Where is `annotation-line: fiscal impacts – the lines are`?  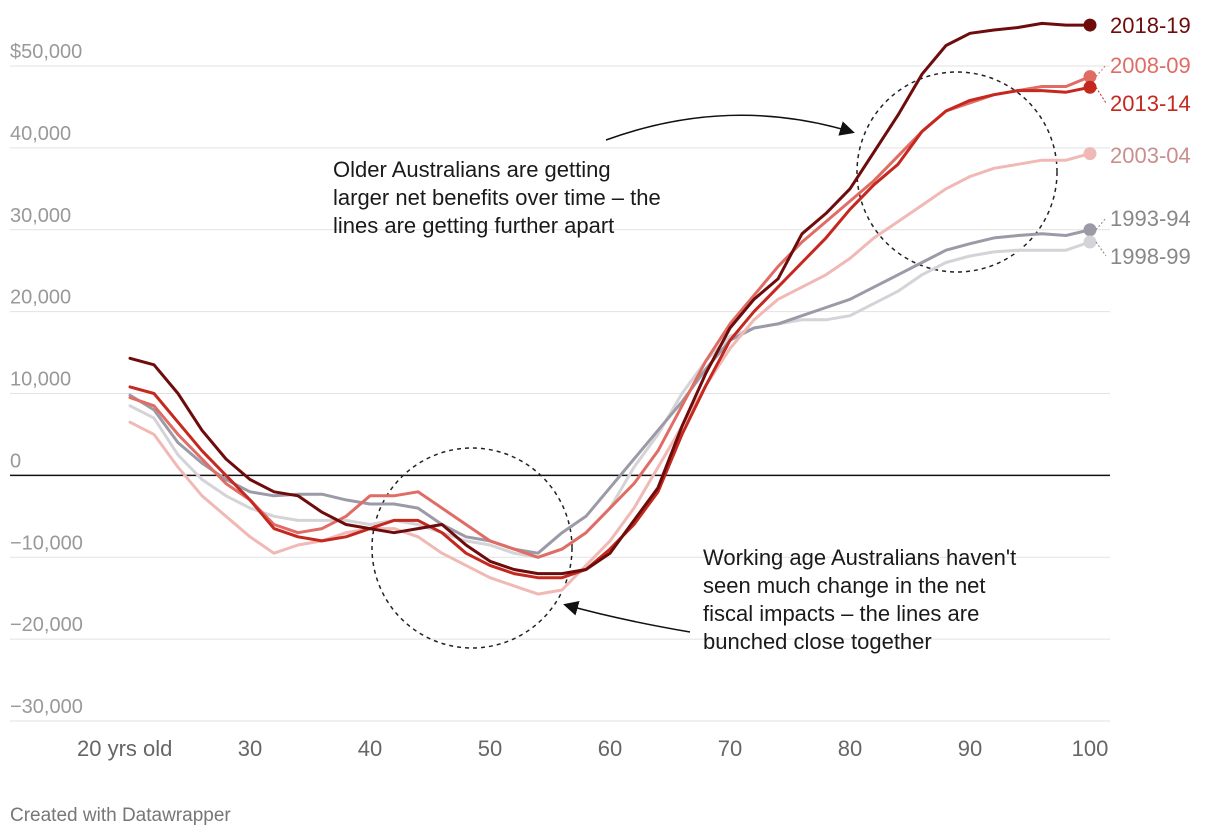
annotation-line: fiscal impacts – the lines are is located at coordinates (841, 613).